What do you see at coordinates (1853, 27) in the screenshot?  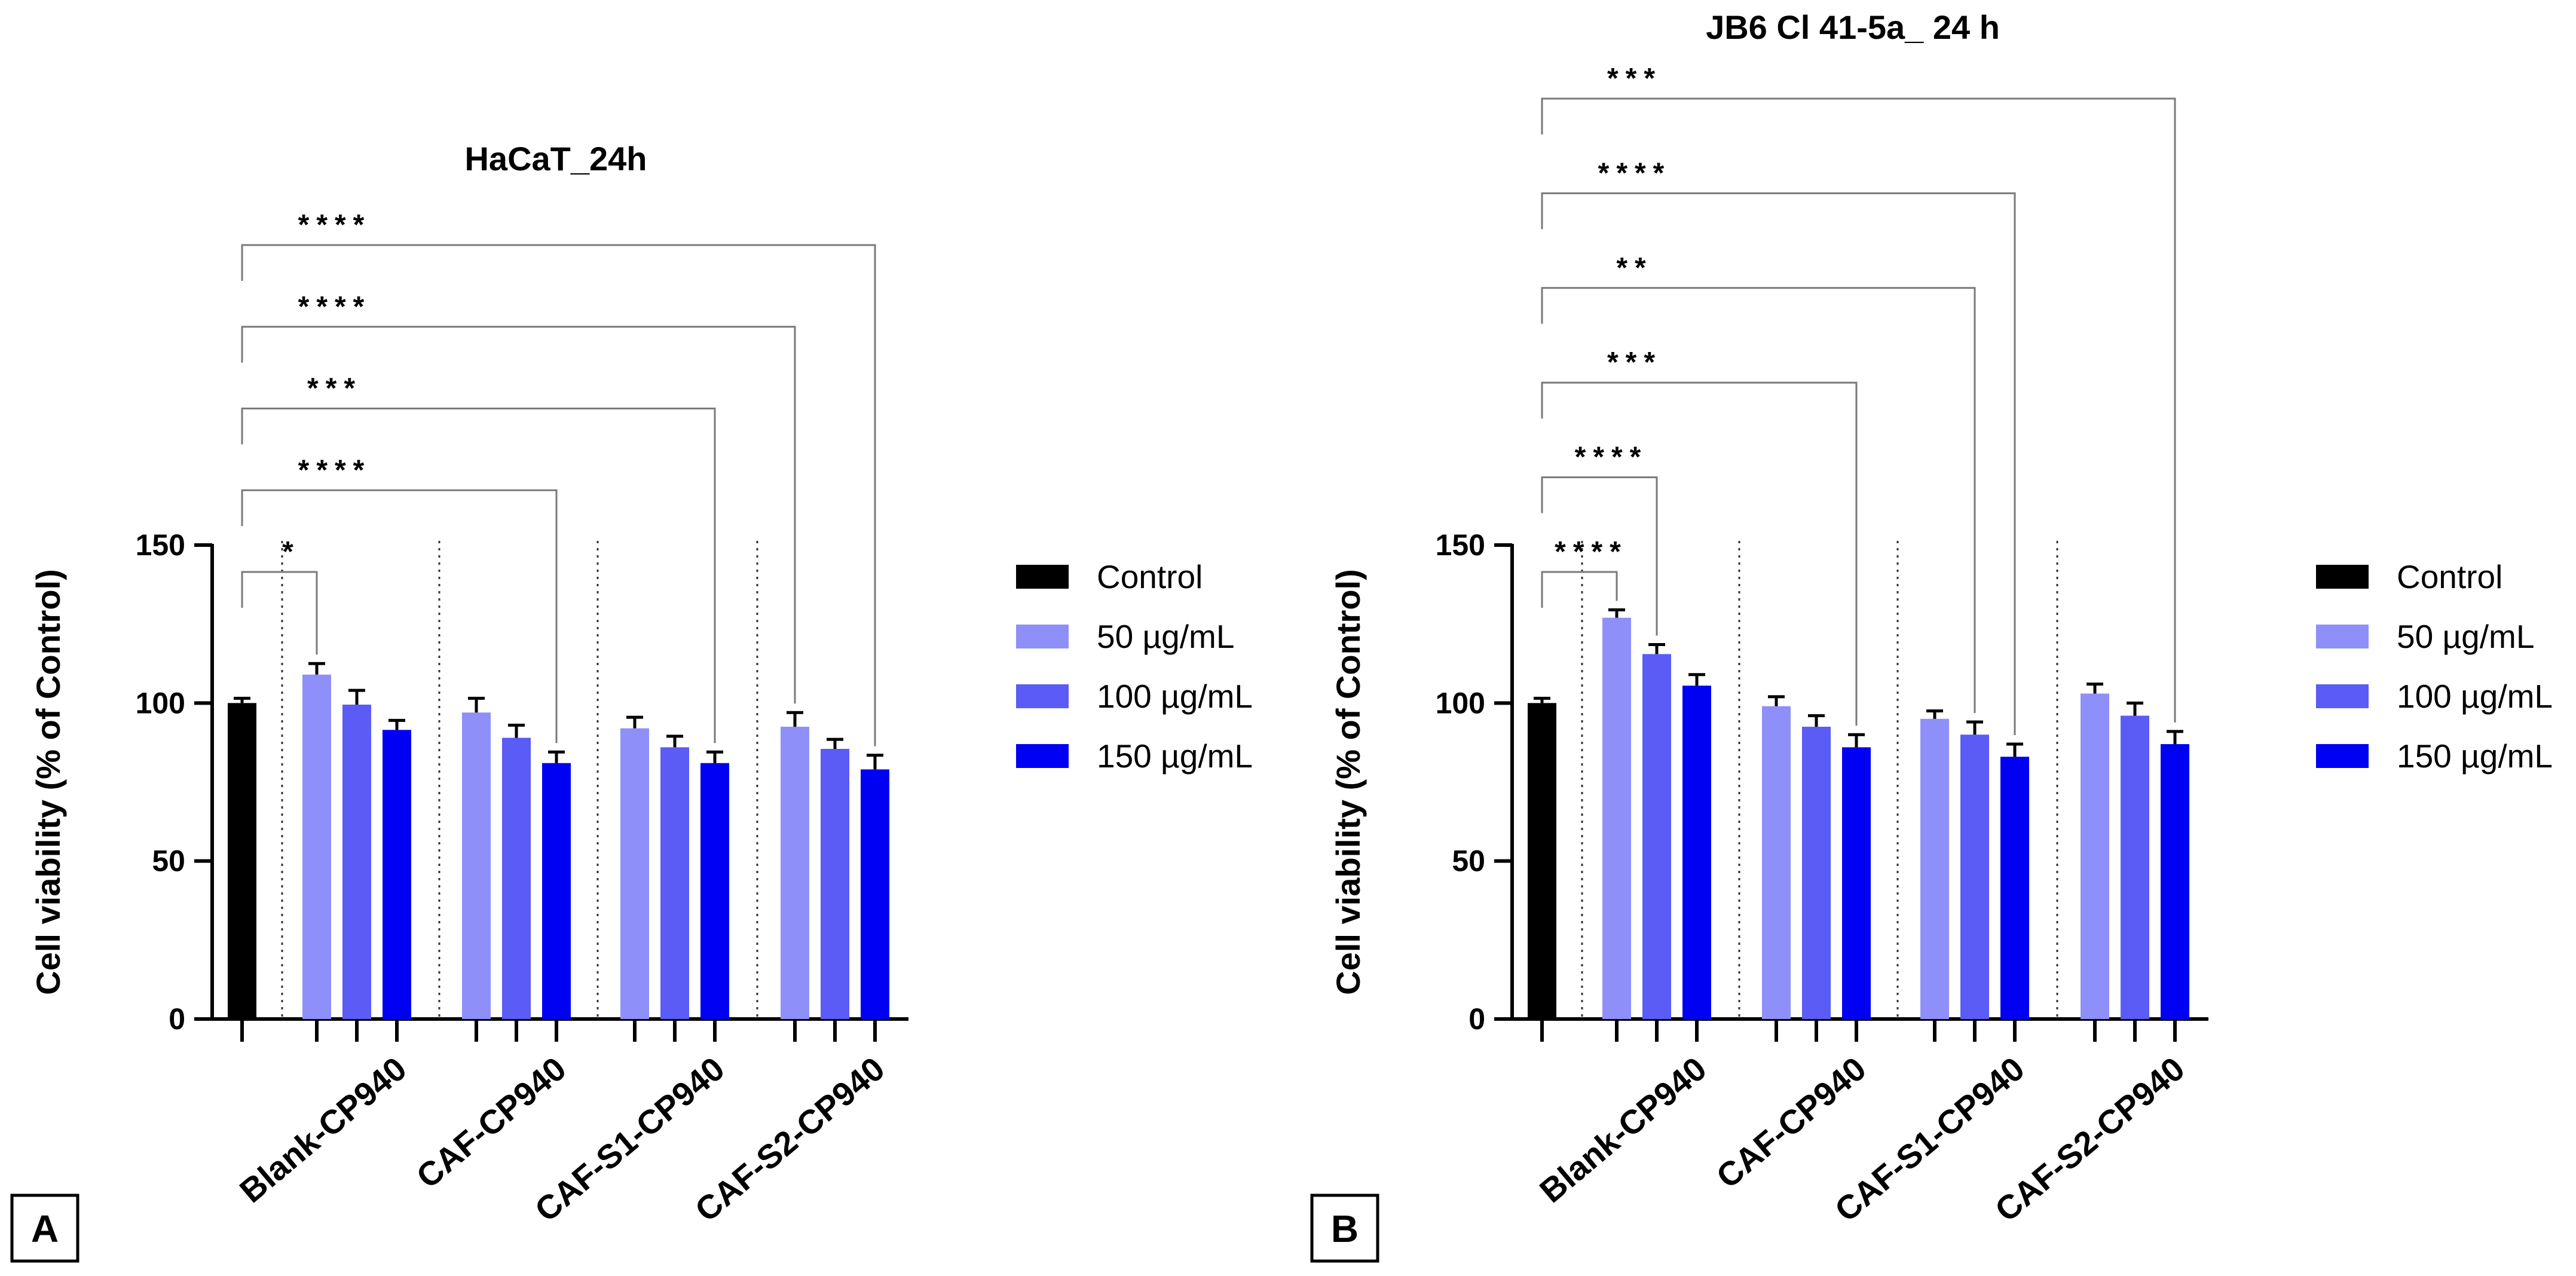 I see `chart-title: JB6 Cl 41-5a_ 24 h` at bounding box center [1853, 27].